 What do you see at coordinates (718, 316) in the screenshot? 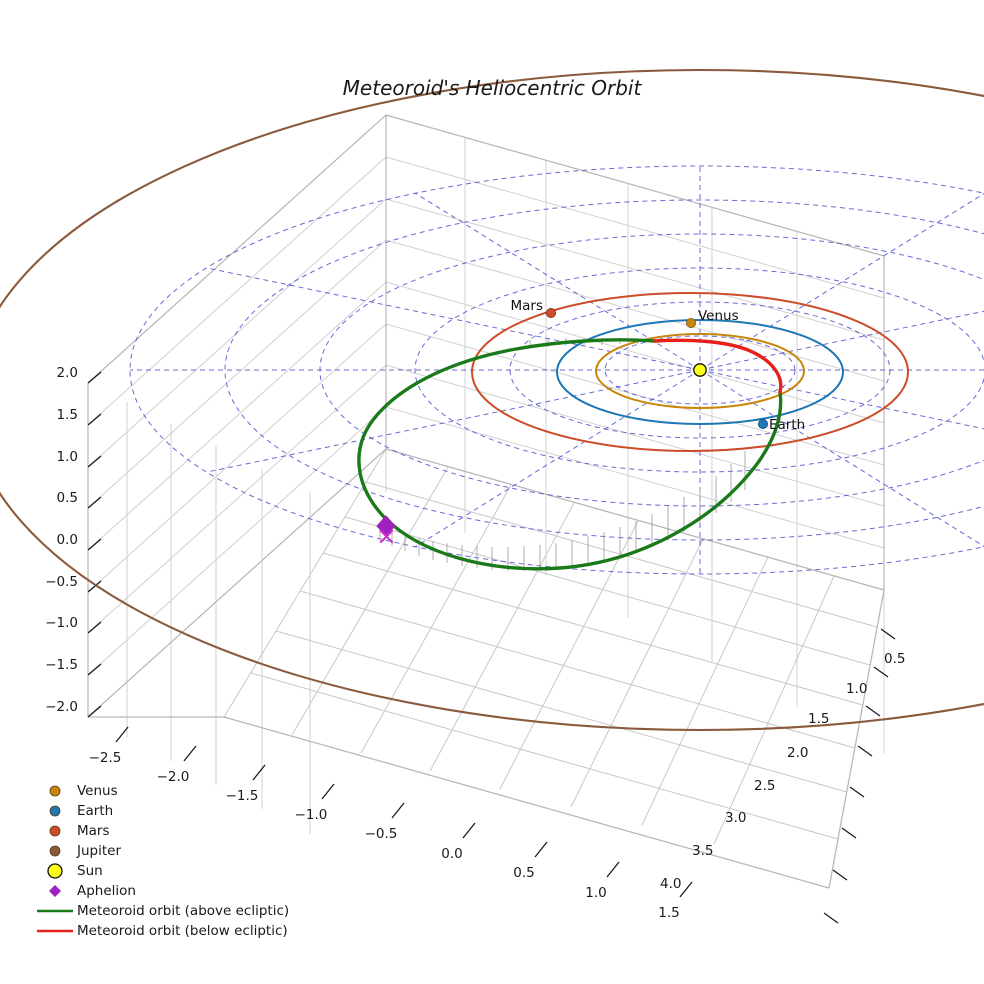
I see `label-venus: Venus` at bounding box center [718, 316].